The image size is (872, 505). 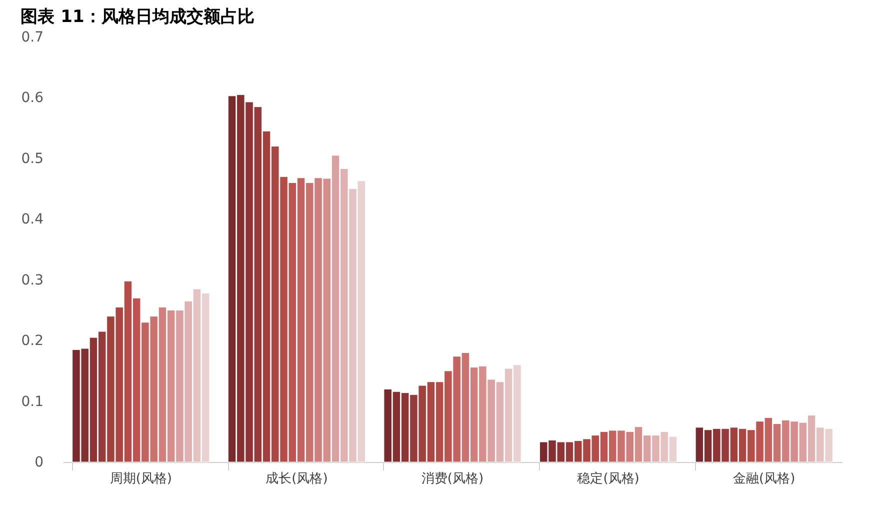 What do you see at coordinates (32, 38) in the screenshot?
I see `y-tick-label: 0.7` at bounding box center [32, 38].